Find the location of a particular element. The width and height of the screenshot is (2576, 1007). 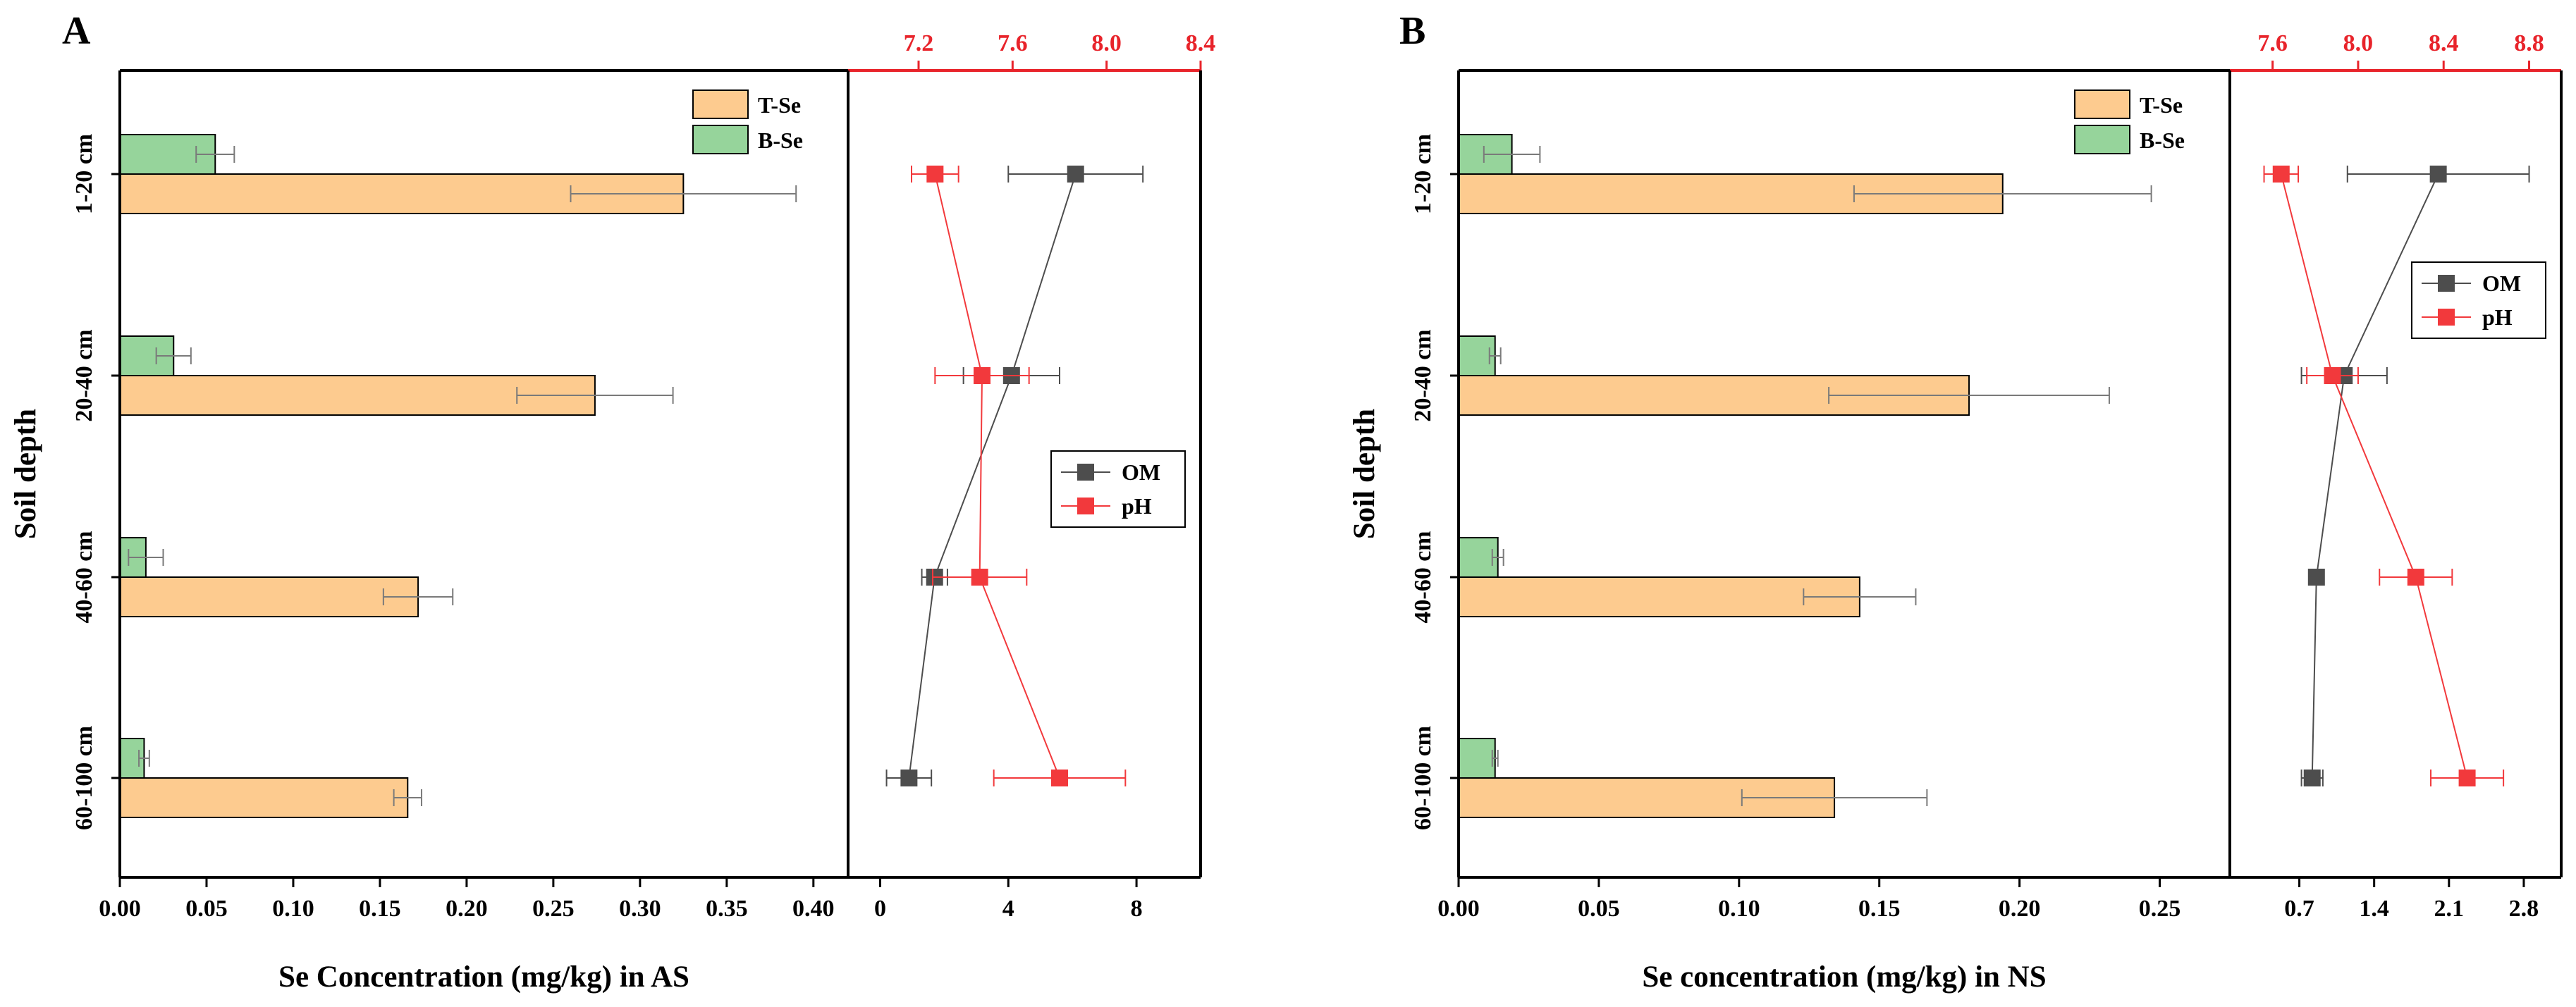

x-tick-label: 0.35 is located at coordinates (727, 909).